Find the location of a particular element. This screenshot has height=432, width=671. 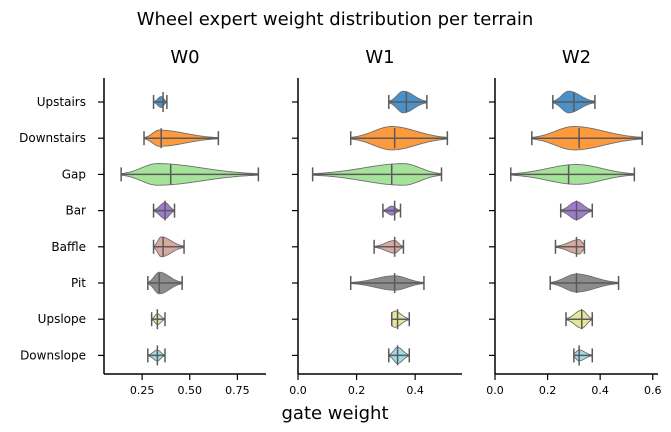

panel-title: W1 is located at coordinates (379, 57).